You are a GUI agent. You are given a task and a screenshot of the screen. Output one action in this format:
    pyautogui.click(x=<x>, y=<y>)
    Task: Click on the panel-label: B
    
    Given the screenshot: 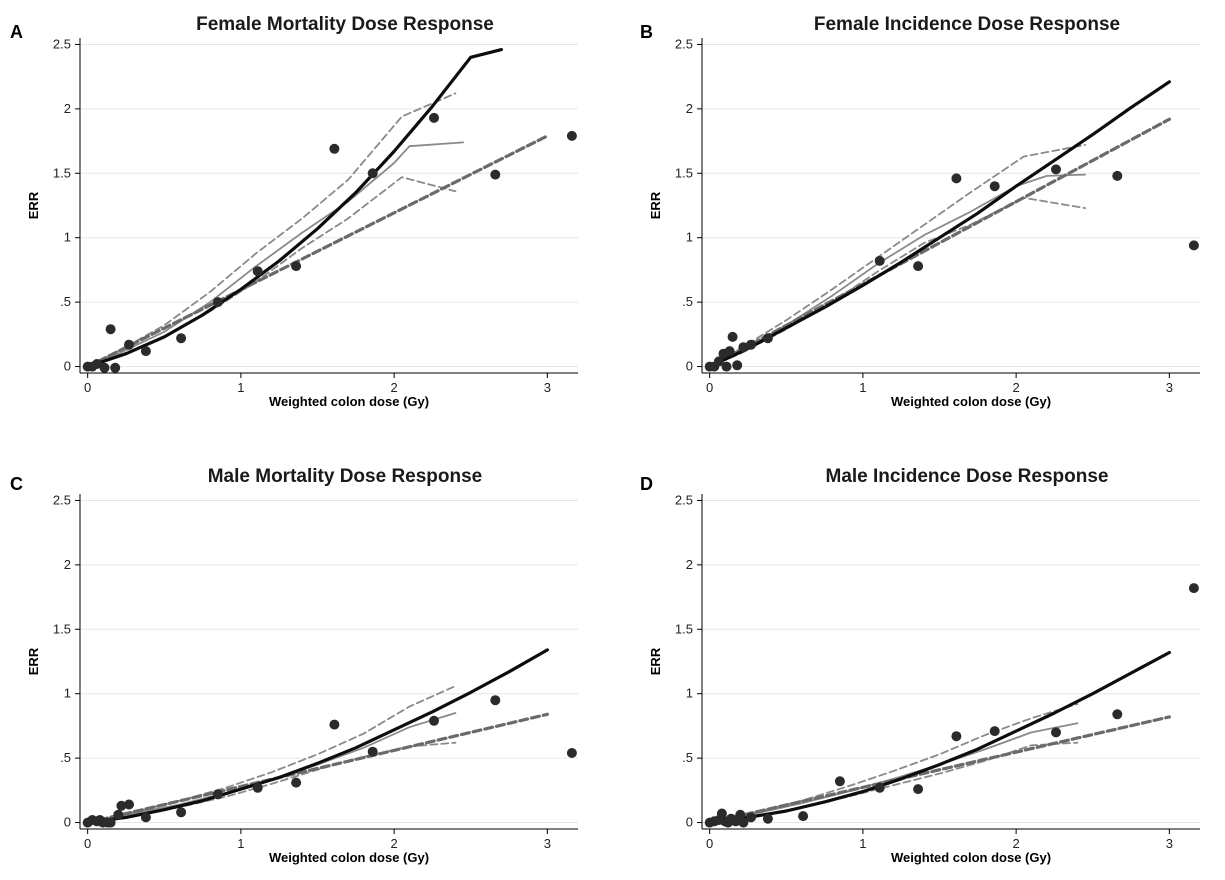 What is the action you would take?
    pyautogui.click(x=646, y=32)
    